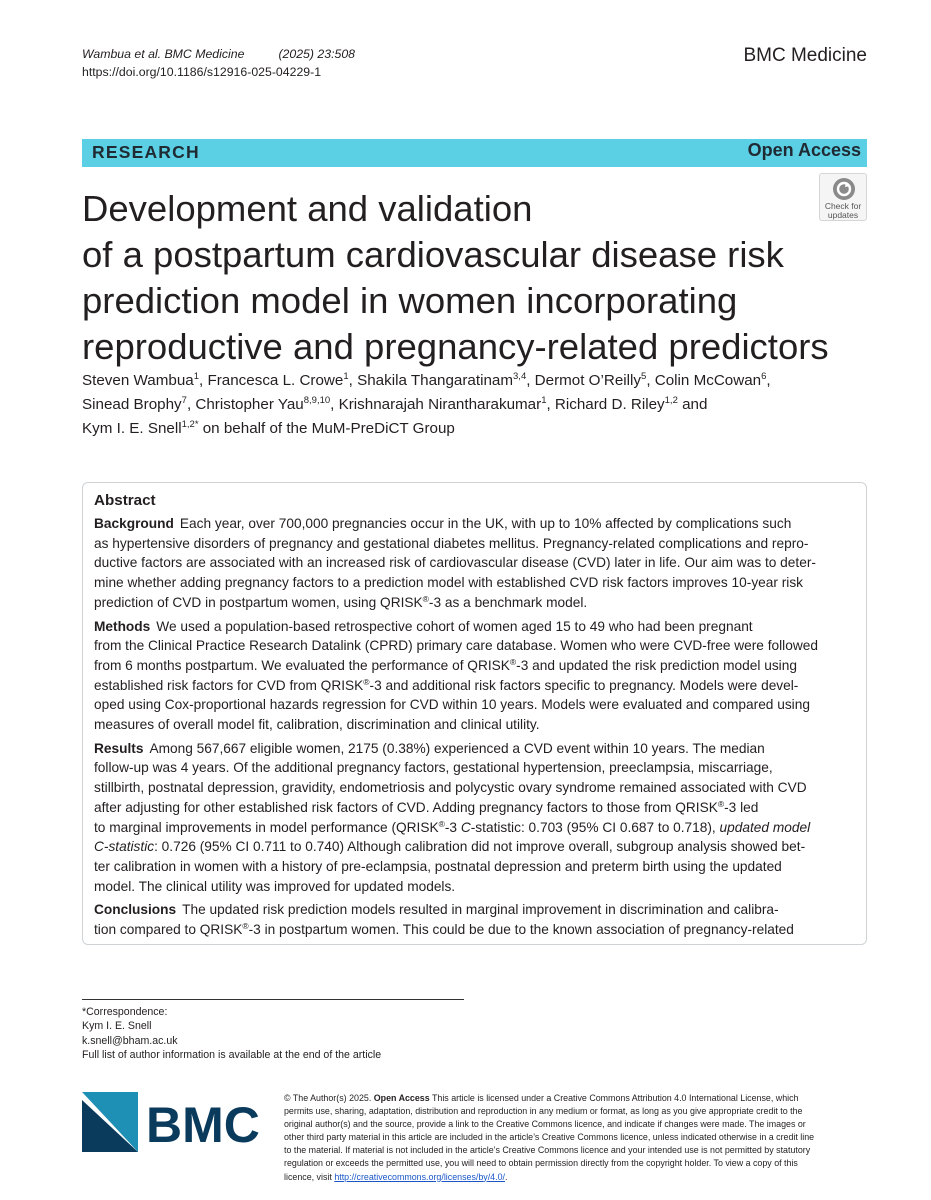  I want to click on title-line: Development and validation, so click(307, 208).